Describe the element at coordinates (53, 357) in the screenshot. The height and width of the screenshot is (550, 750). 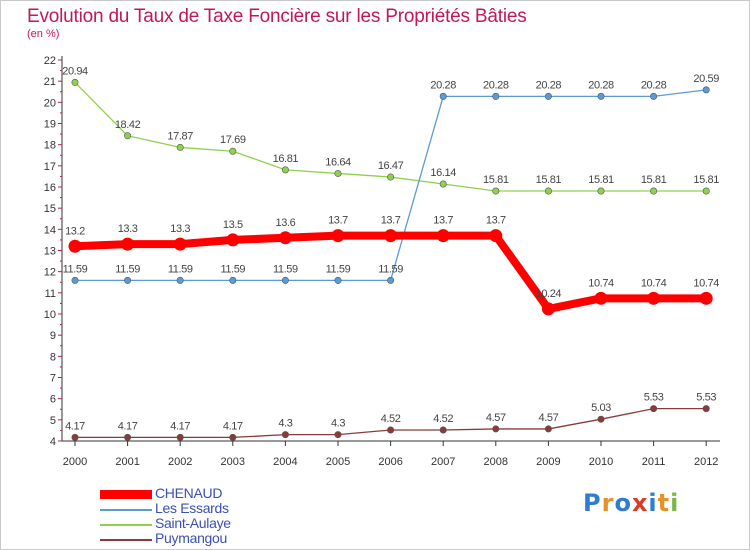
I see `y-tick-label: 8` at that location.